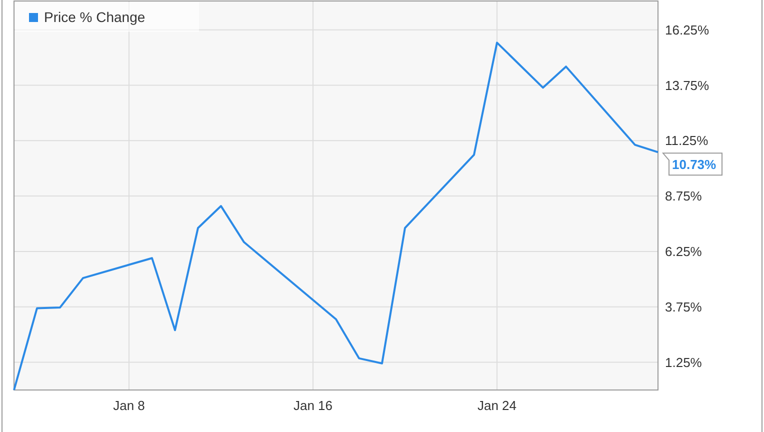  Describe the element at coordinates (683, 196) in the screenshot. I see `y-tick-label: 8.75%` at that location.